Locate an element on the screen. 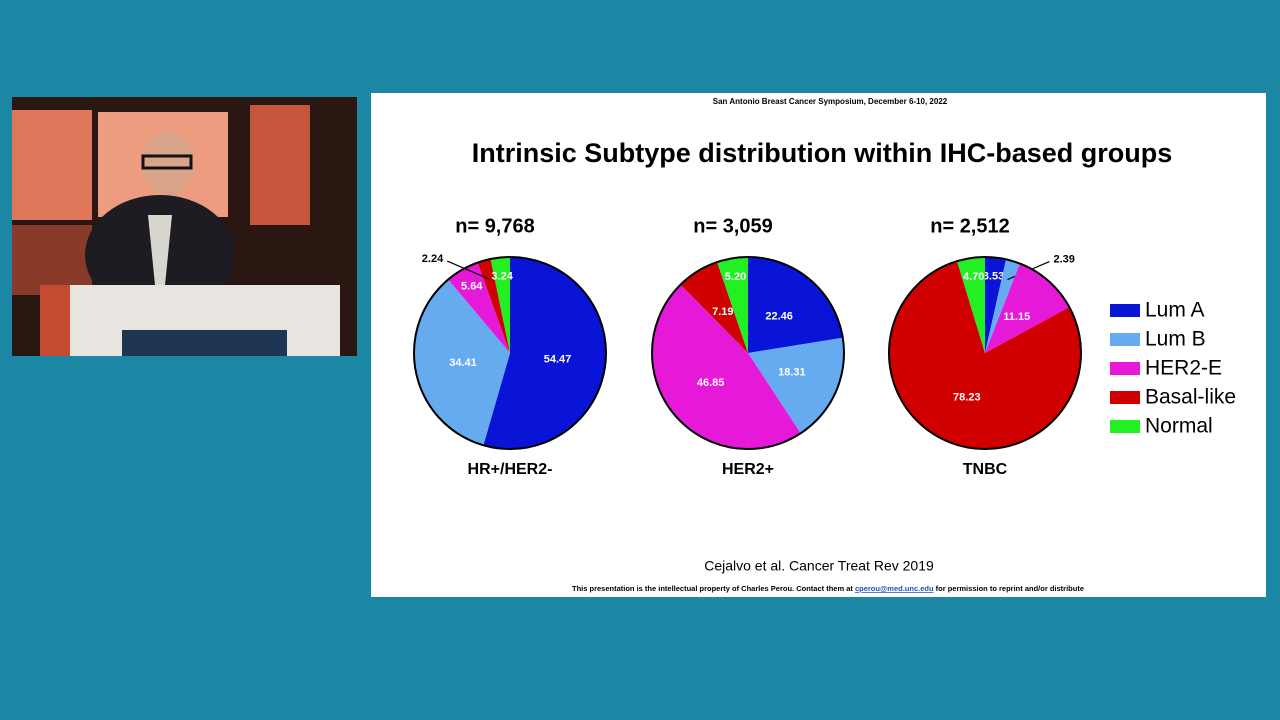 This screenshot has height=720, width=1280. value-label: 5.20 is located at coordinates (735, 277).